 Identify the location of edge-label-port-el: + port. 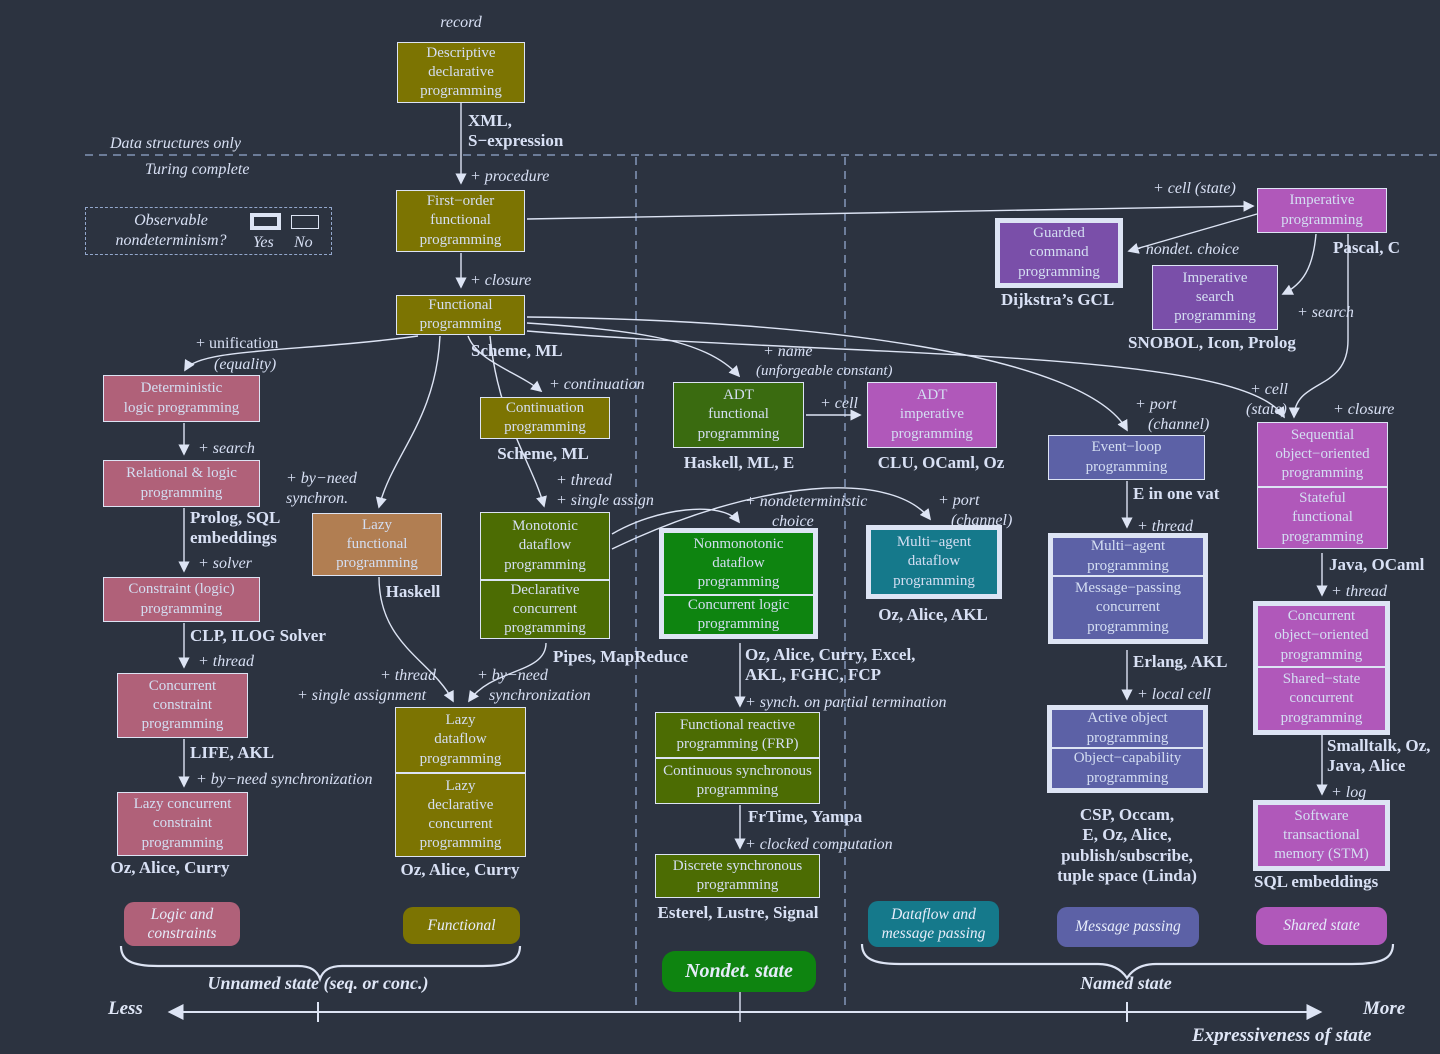
(1156, 404).